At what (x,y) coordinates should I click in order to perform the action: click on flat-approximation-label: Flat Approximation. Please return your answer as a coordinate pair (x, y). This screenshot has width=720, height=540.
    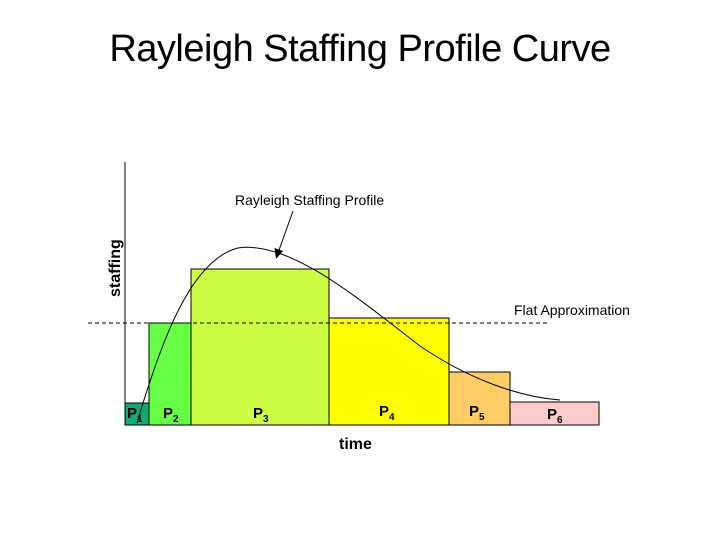
    Looking at the image, I should click on (572, 310).